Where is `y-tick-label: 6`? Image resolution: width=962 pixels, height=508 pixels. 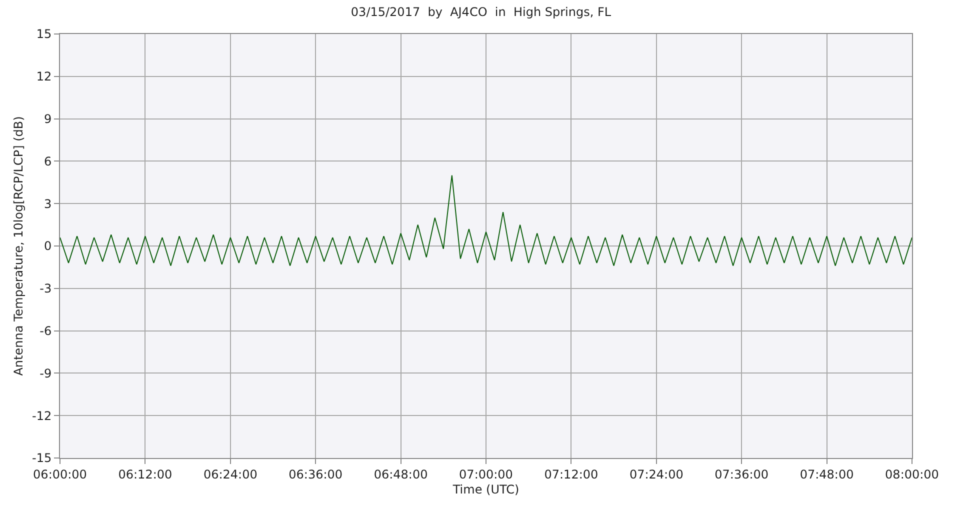 y-tick-label: 6 is located at coordinates (48, 161).